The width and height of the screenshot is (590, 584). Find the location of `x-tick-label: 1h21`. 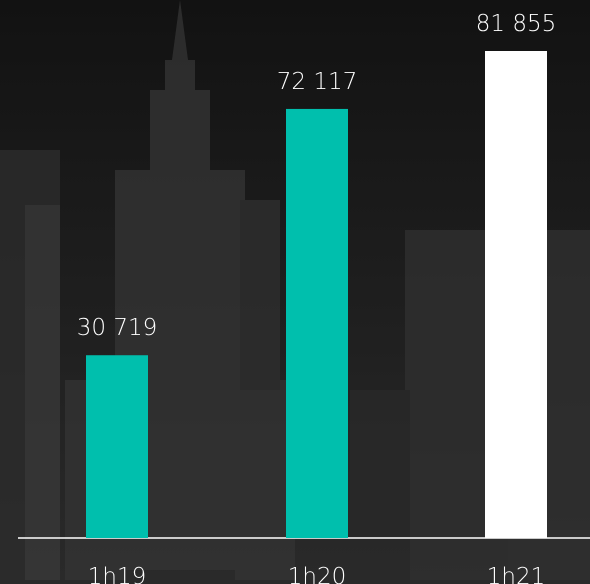

x-tick-label: 1h21 is located at coordinates (516, 574).